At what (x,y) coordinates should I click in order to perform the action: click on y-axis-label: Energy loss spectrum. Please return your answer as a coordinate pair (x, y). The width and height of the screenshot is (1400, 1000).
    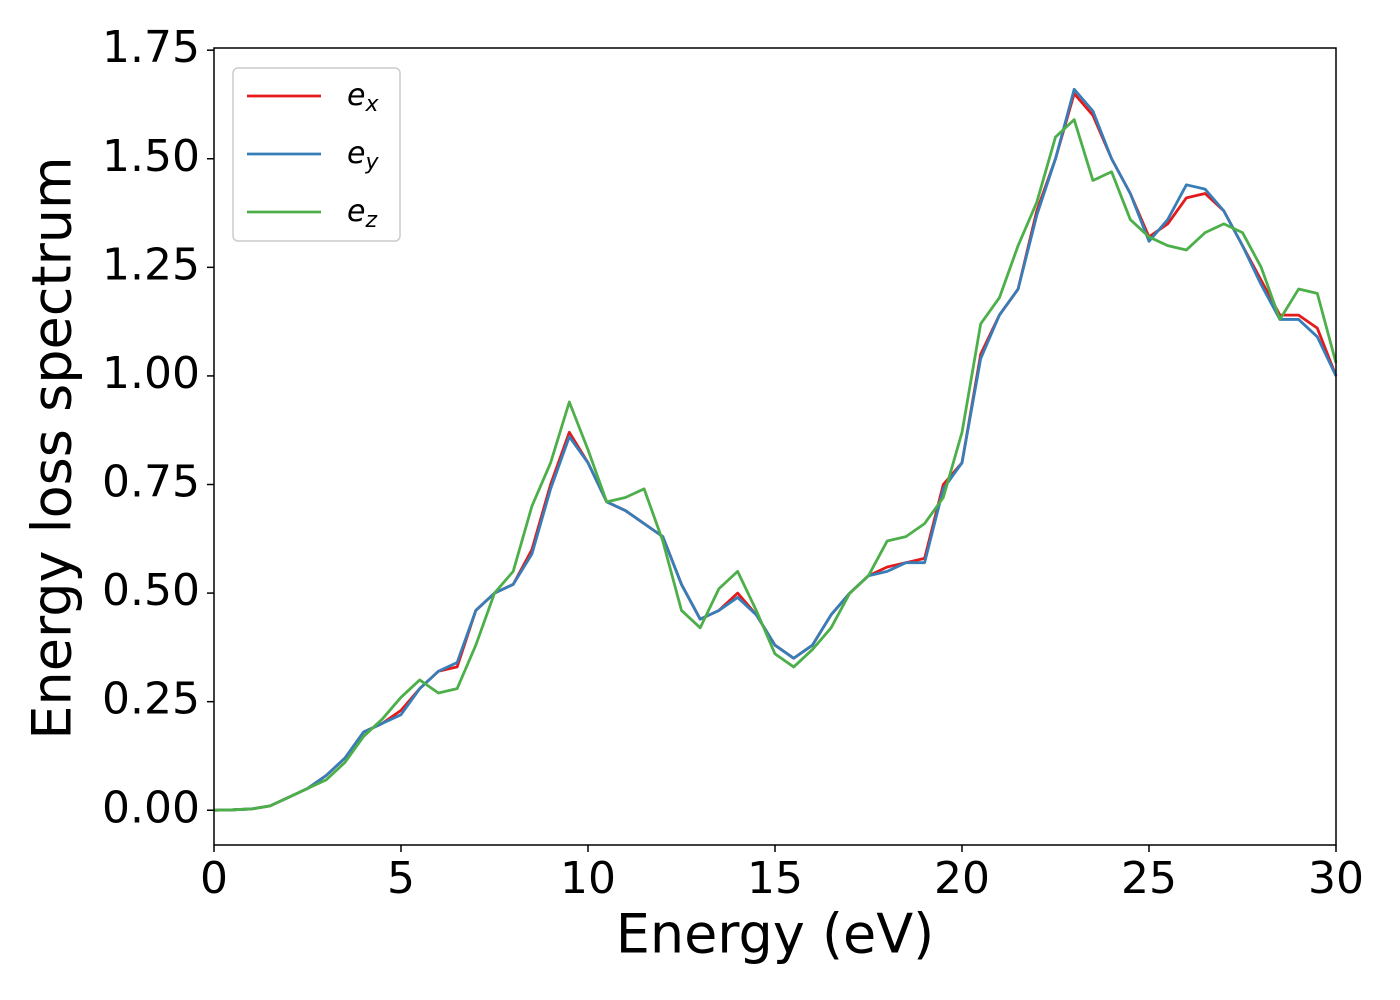
    Looking at the image, I should click on (52, 447).